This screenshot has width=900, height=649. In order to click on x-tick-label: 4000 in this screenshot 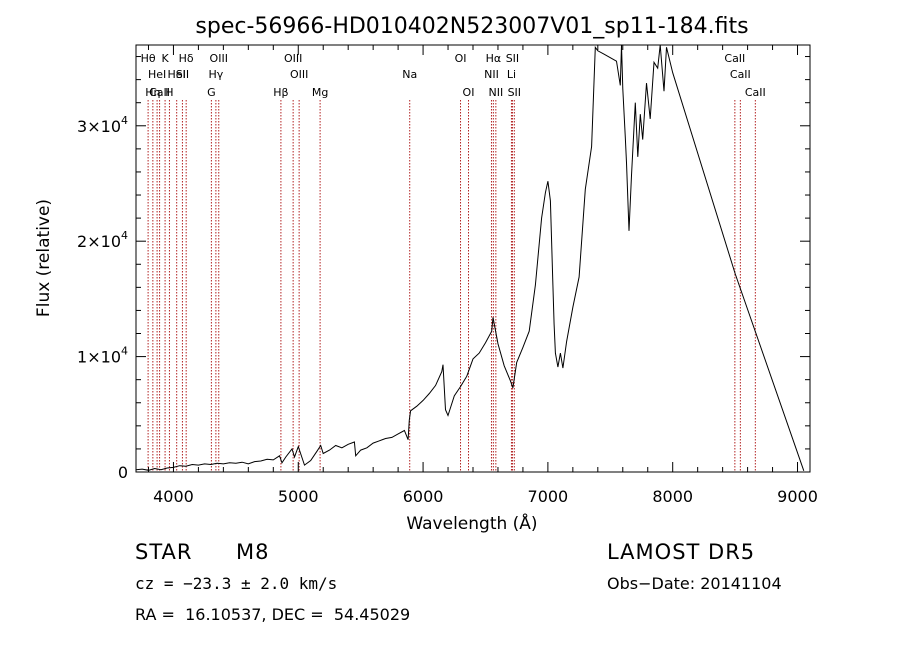, I will do `click(173, 496)`.